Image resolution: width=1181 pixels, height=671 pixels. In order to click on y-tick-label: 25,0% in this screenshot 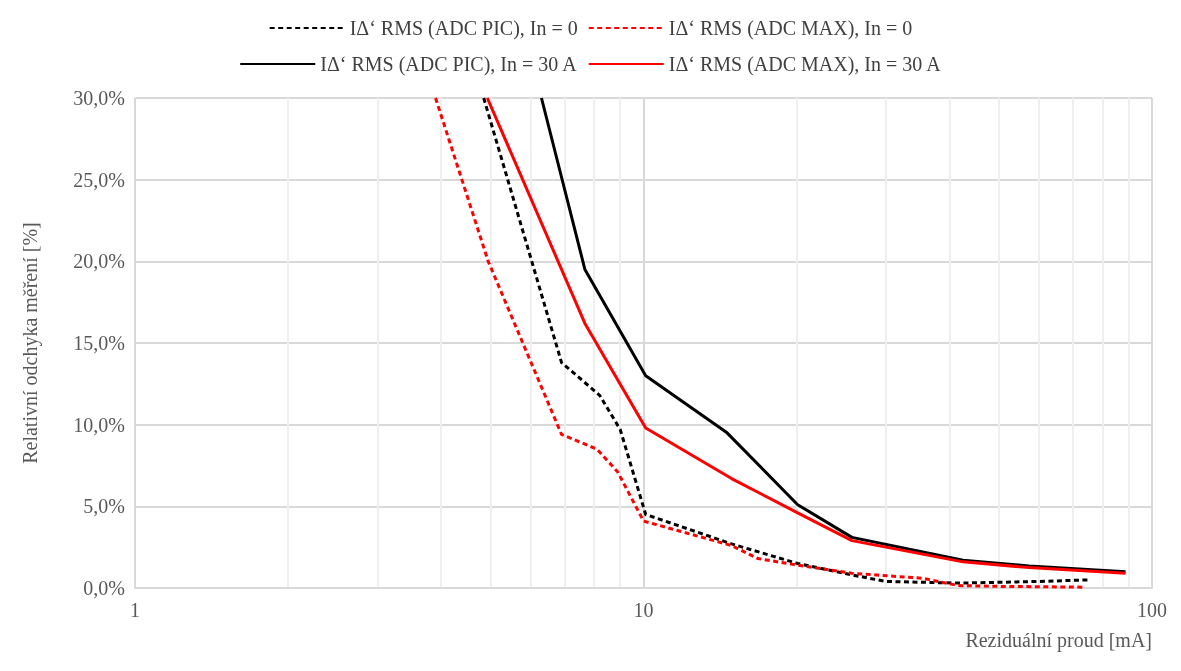, I will do `click(99, 179)`.